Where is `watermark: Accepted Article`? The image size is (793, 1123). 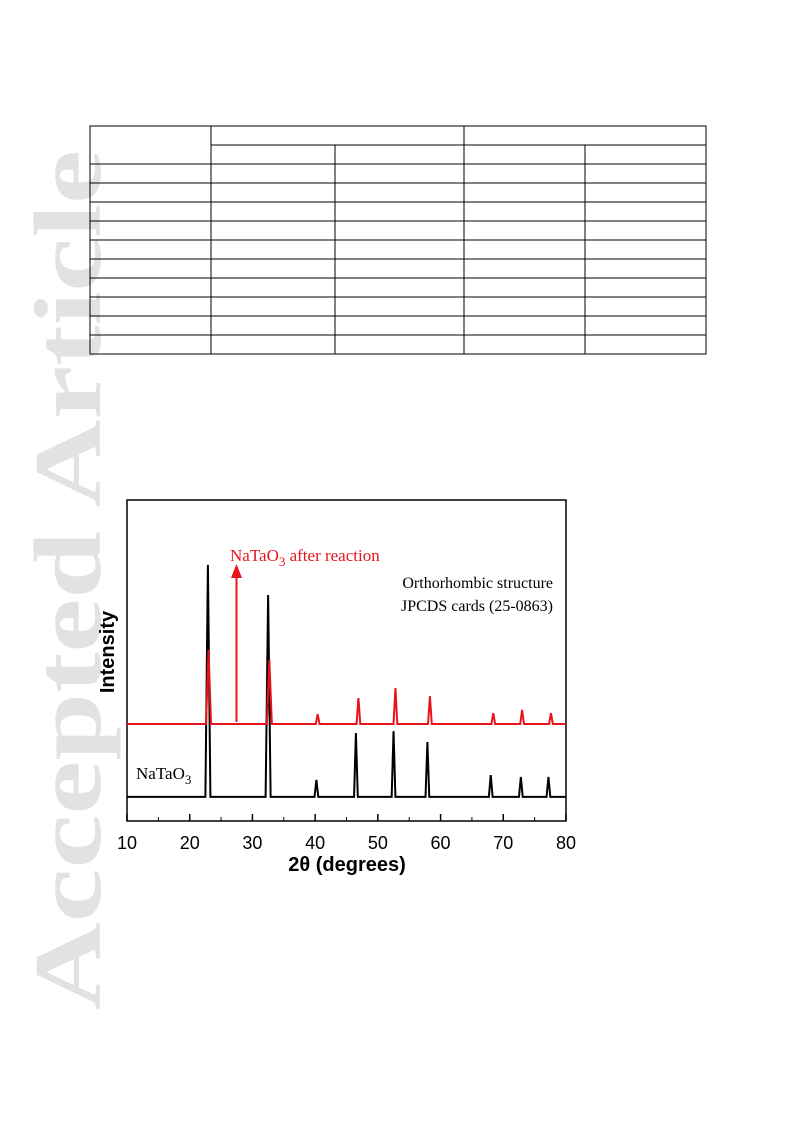 watermark: Accepted Article is located at coordinates (68, 580).